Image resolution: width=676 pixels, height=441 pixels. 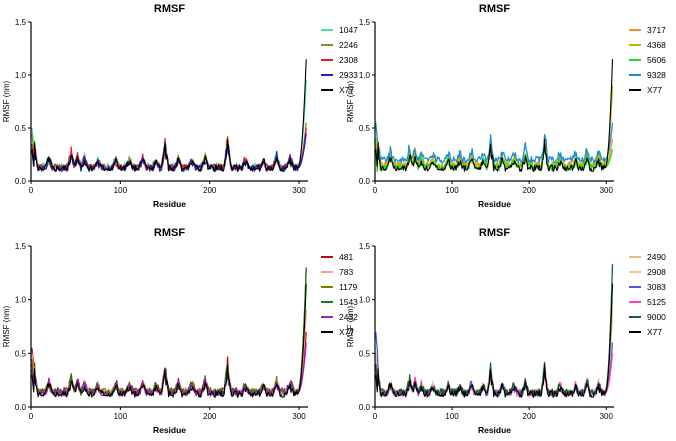 What do you see at coordinates (656, 287) in the screenshot?
I see `legend-label: 3083` at bounding box center [656, 287].